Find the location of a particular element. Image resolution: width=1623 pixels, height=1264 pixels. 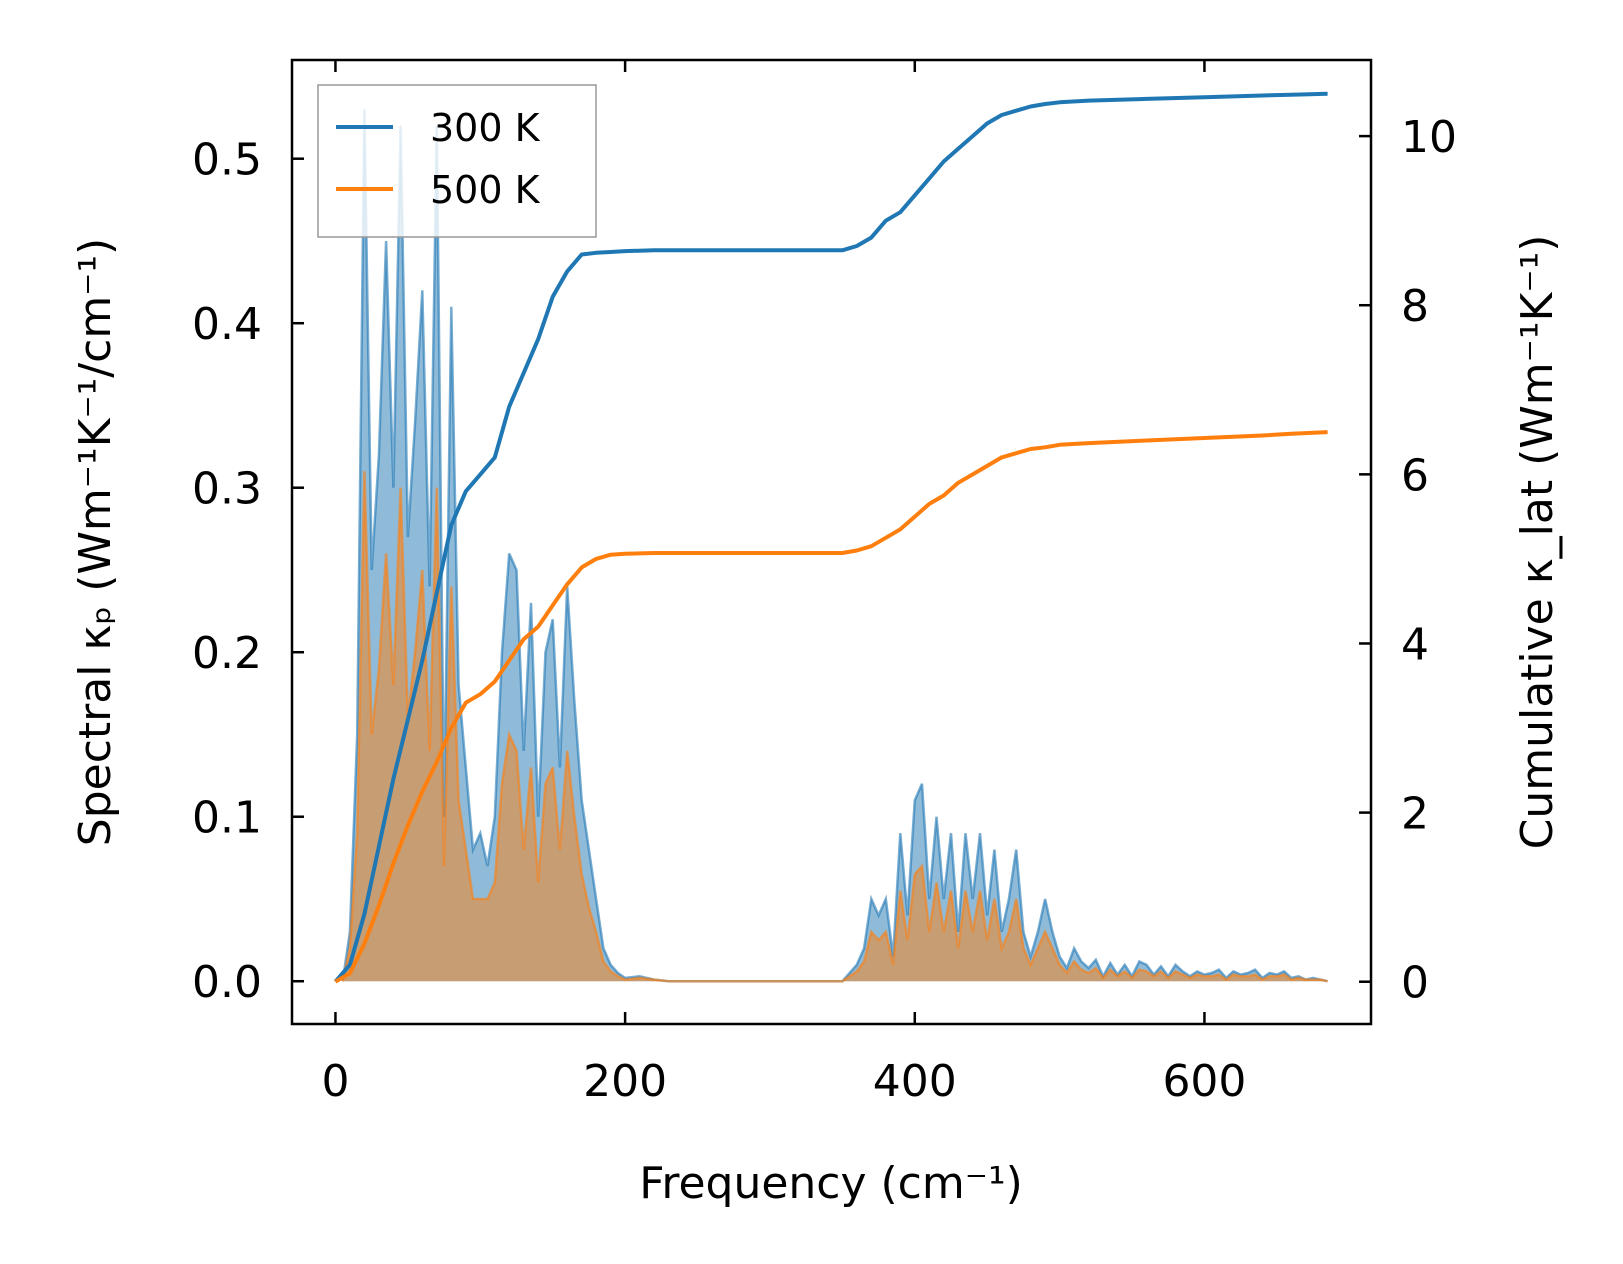

y-tick-label-left: 0.4 is located at coordinates (227, 324).